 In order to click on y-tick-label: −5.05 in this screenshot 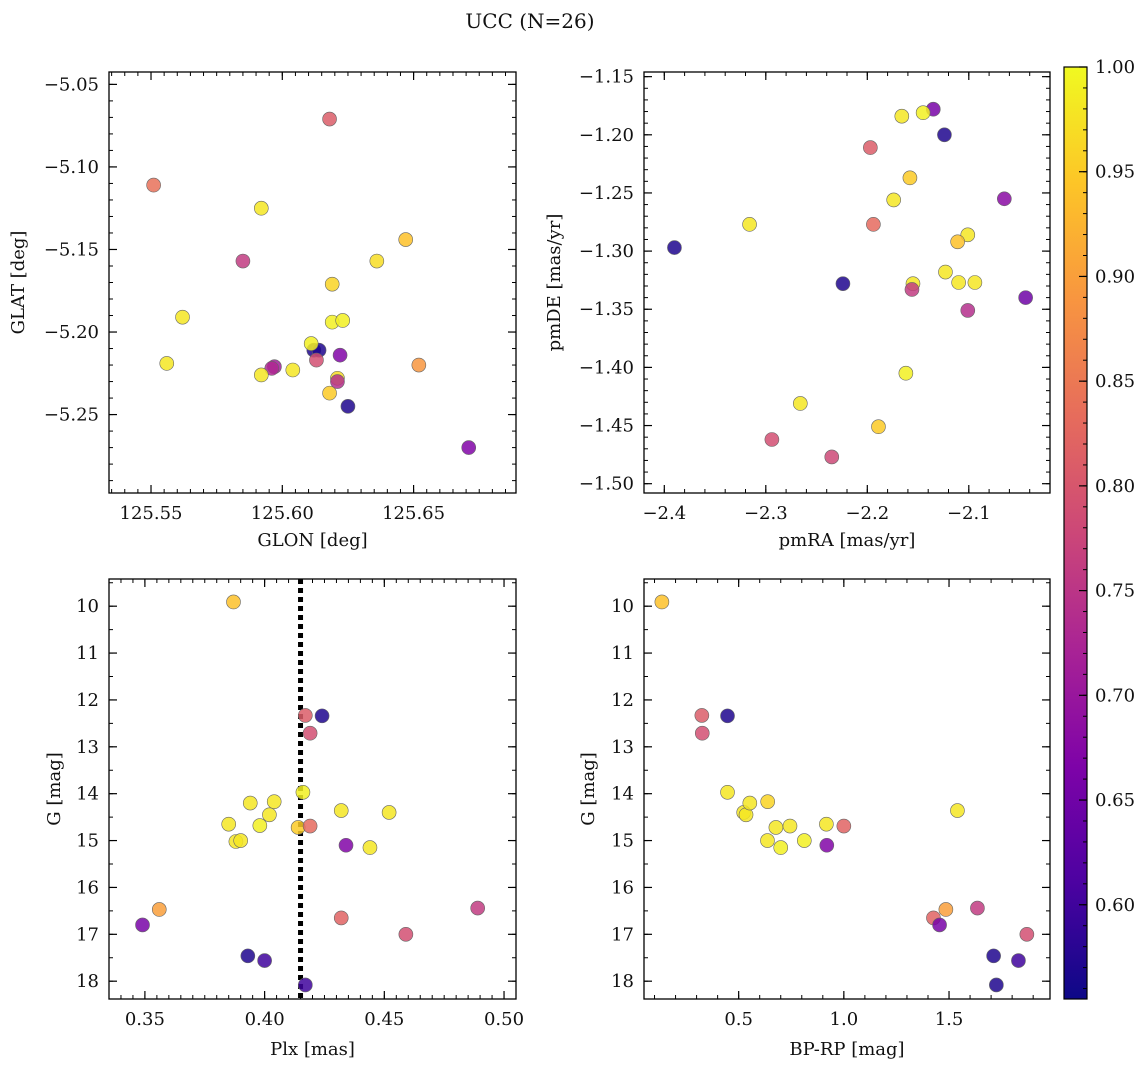, I will do `click(71, 84)`.